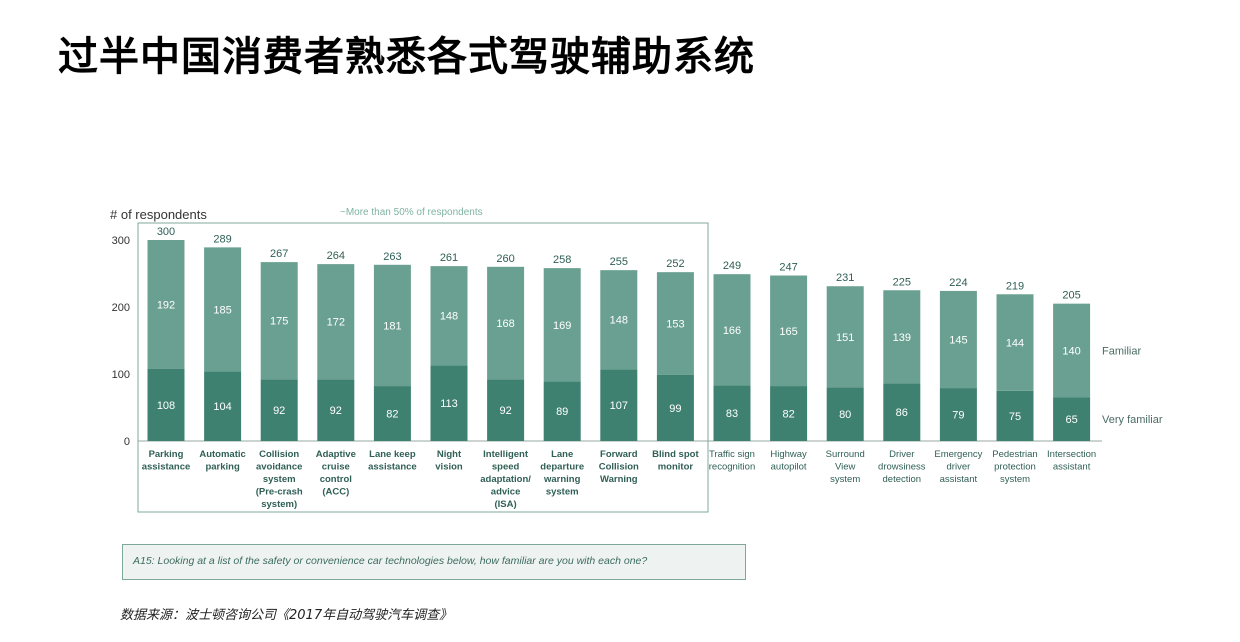  I want to click on very-familiar-value: 107, so click(619, 406).